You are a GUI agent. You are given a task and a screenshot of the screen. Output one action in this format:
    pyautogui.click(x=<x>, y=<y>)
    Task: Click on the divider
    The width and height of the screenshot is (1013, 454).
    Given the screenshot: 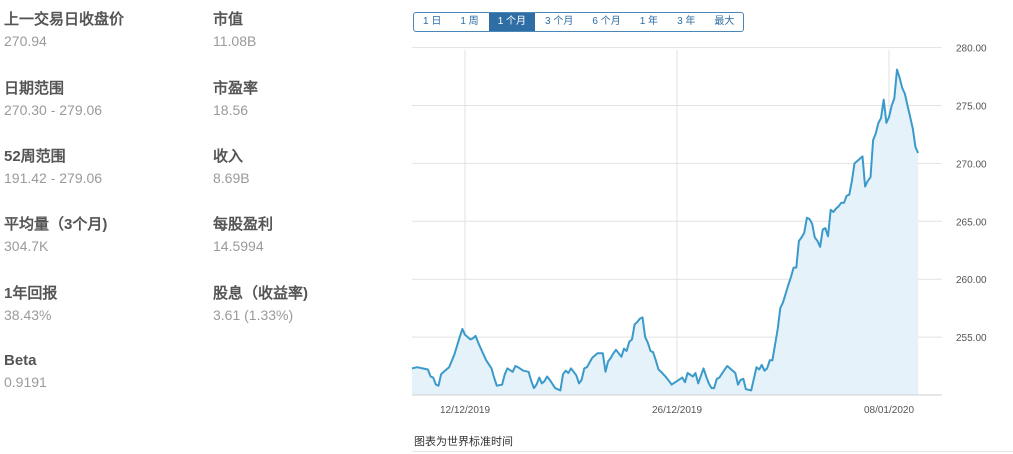 What is the action you would take?
    pyautogui.click(x=712, y=451)
    